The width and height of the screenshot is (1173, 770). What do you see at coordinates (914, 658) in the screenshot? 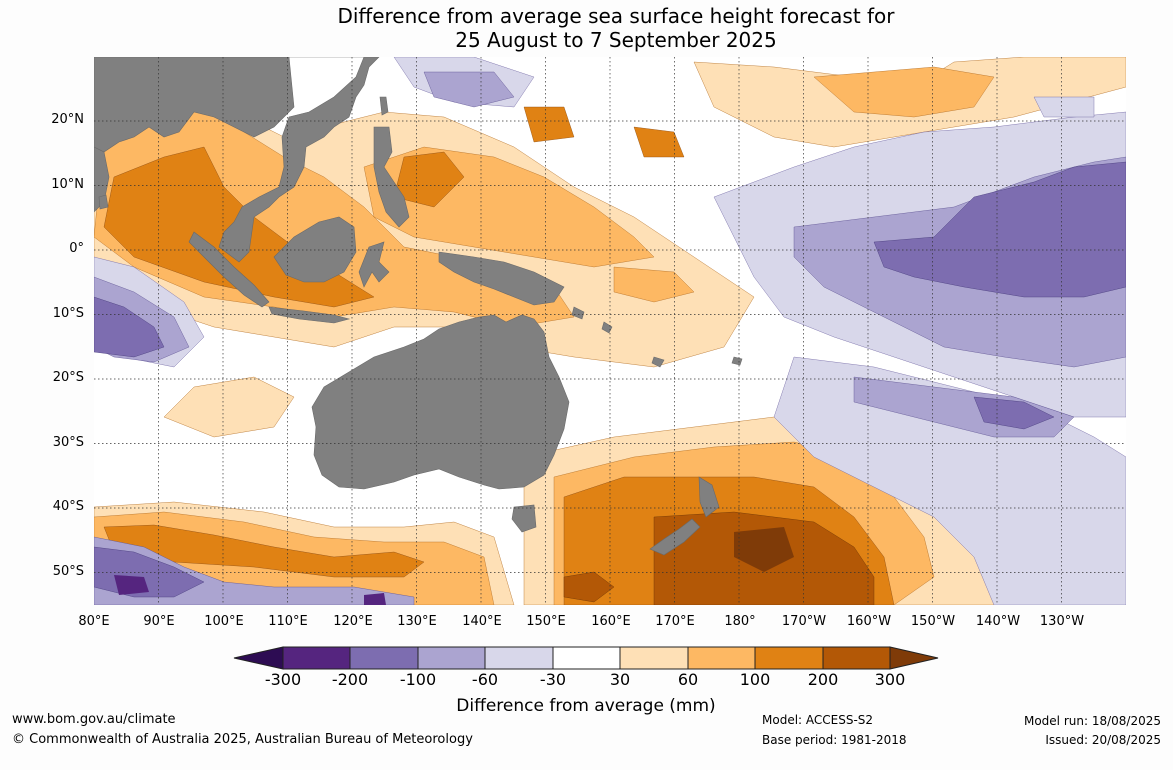
I see `colorbar-arrow-high` at bounding box center [914, 658].